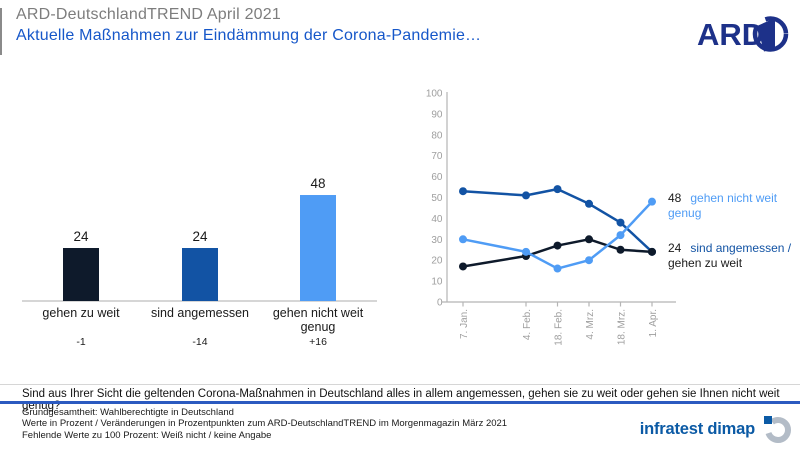 The width and height of the screenshot is (800, 450). I want to click on end-label-value: 48, so click(675, 198).